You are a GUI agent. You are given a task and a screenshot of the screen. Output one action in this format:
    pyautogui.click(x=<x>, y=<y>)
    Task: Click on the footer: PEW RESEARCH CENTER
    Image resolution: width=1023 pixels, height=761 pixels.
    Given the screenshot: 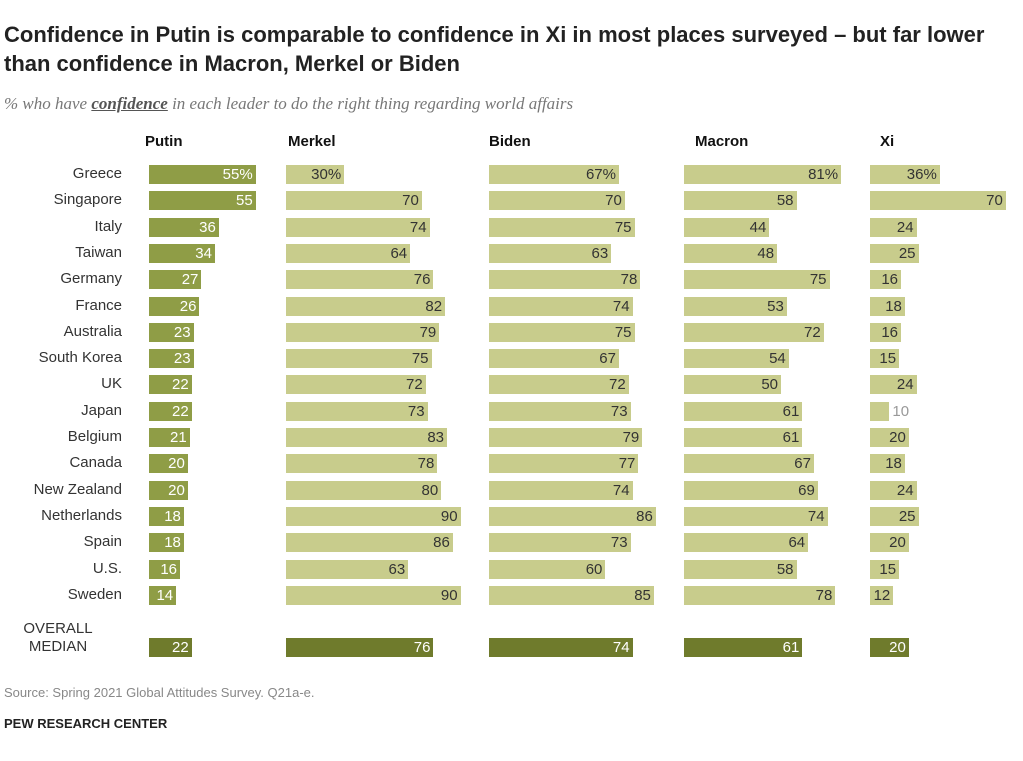 What is the action you would take?
    pyautogui.click(x=86, y=723)
    